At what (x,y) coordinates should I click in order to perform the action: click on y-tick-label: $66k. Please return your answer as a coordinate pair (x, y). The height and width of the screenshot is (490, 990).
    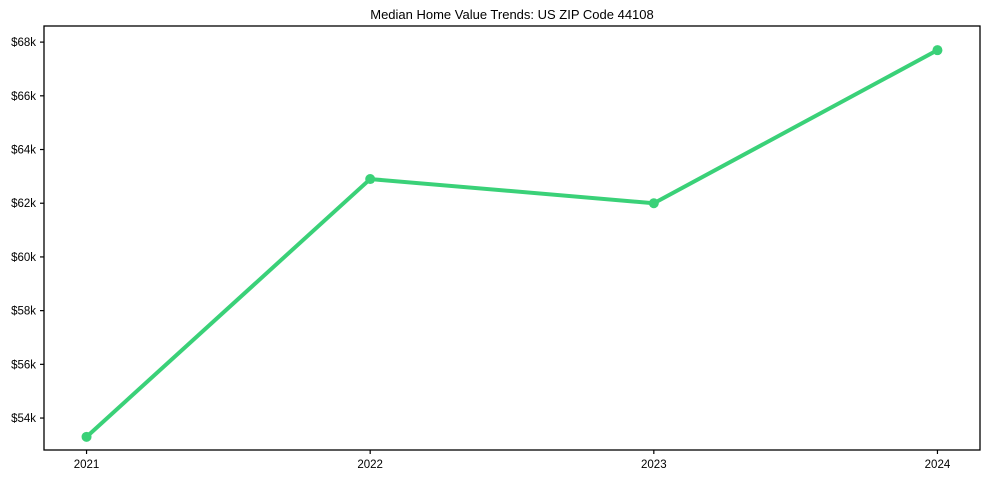
    Looking at the image, I should click on (23, 97).